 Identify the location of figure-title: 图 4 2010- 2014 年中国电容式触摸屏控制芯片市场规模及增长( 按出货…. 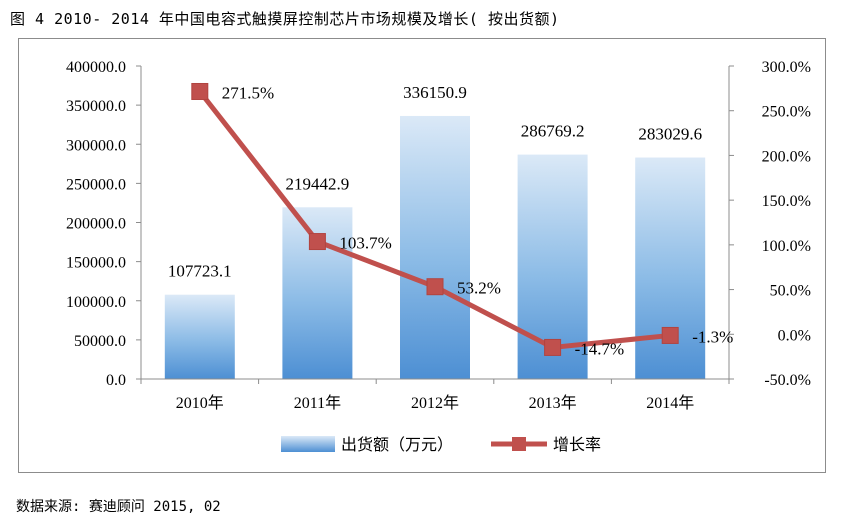
(285, 19).